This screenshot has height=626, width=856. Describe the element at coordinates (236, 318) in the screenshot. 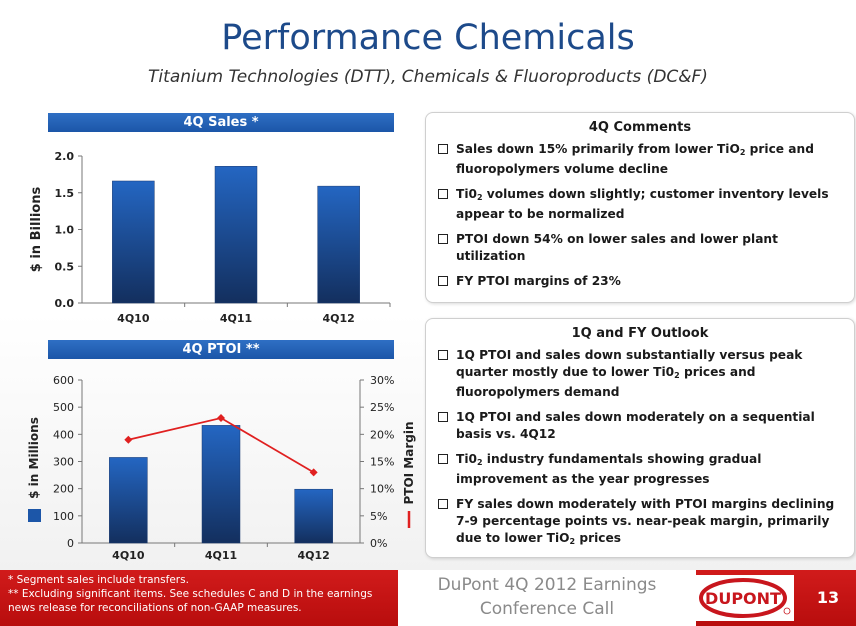

I see `sales-x-tick-label: 4Q11` at that location.